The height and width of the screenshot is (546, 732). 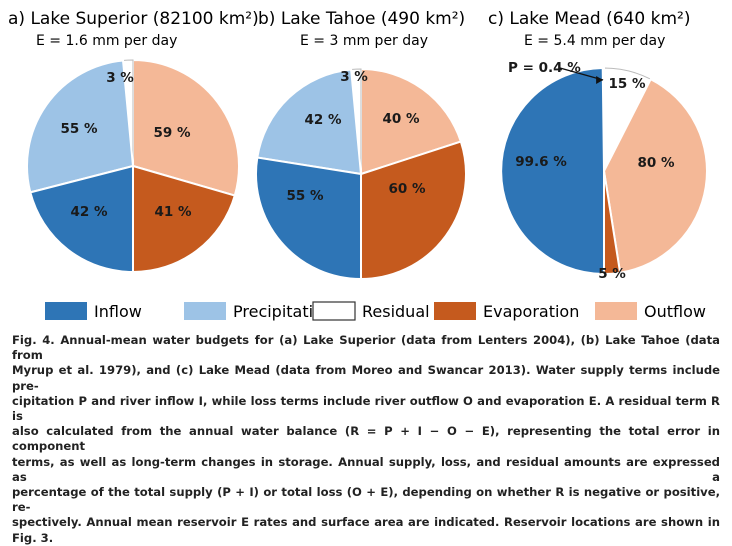 I want to click on legend-item-evaporation: Evaporation, so click(x=506, y=311).